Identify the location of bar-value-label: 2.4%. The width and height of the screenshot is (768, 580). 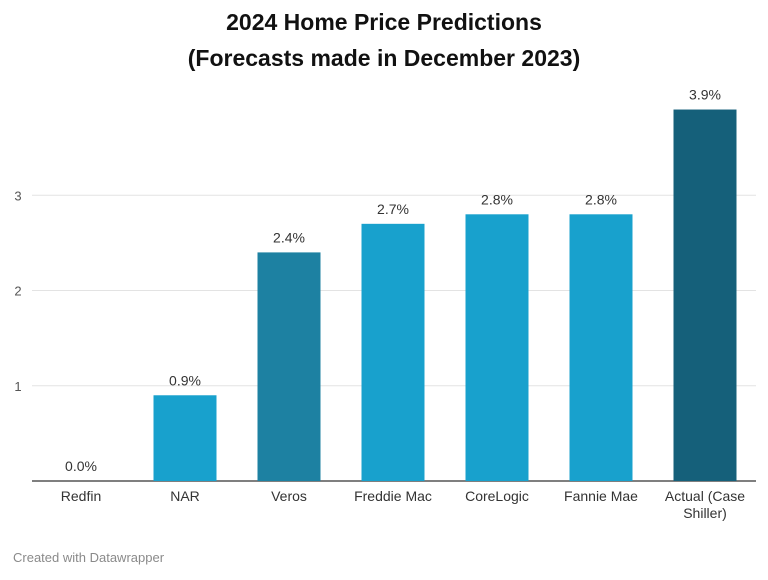
(289, 237).